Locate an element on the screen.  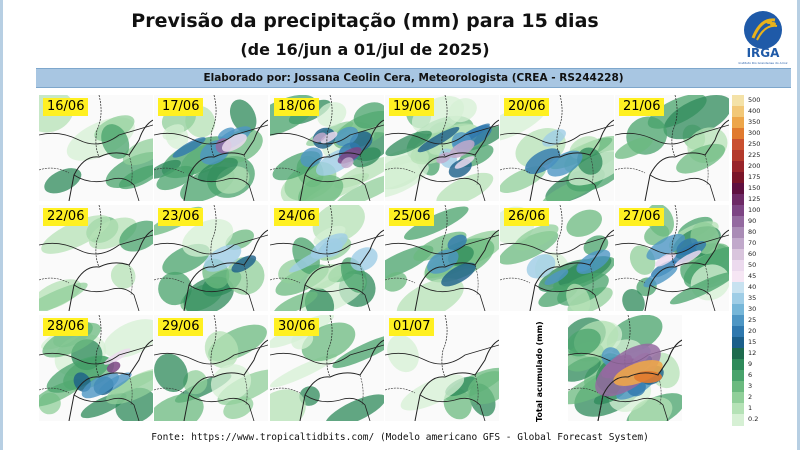
colorbar-label: 150 is located at coordinates (754, 188).